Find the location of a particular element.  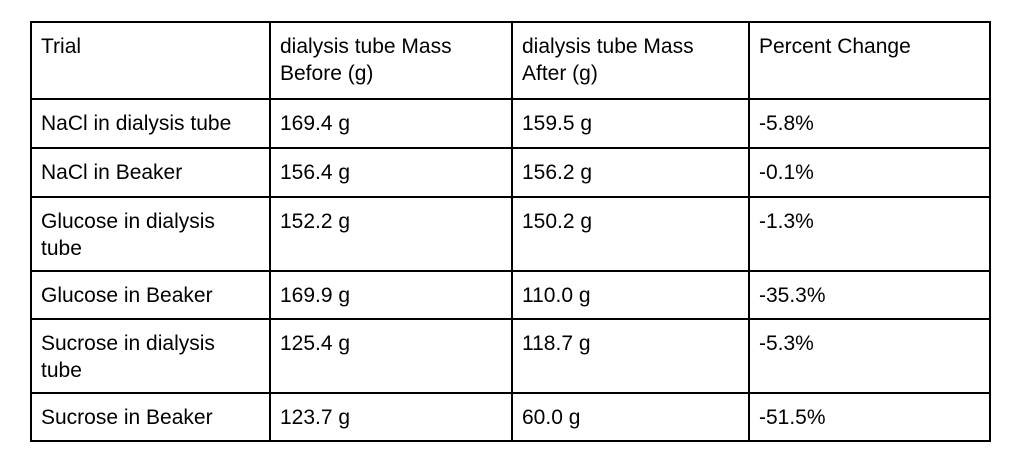

cell-trial: Glucose in dialysis tube is located at coordinates (150, 234).